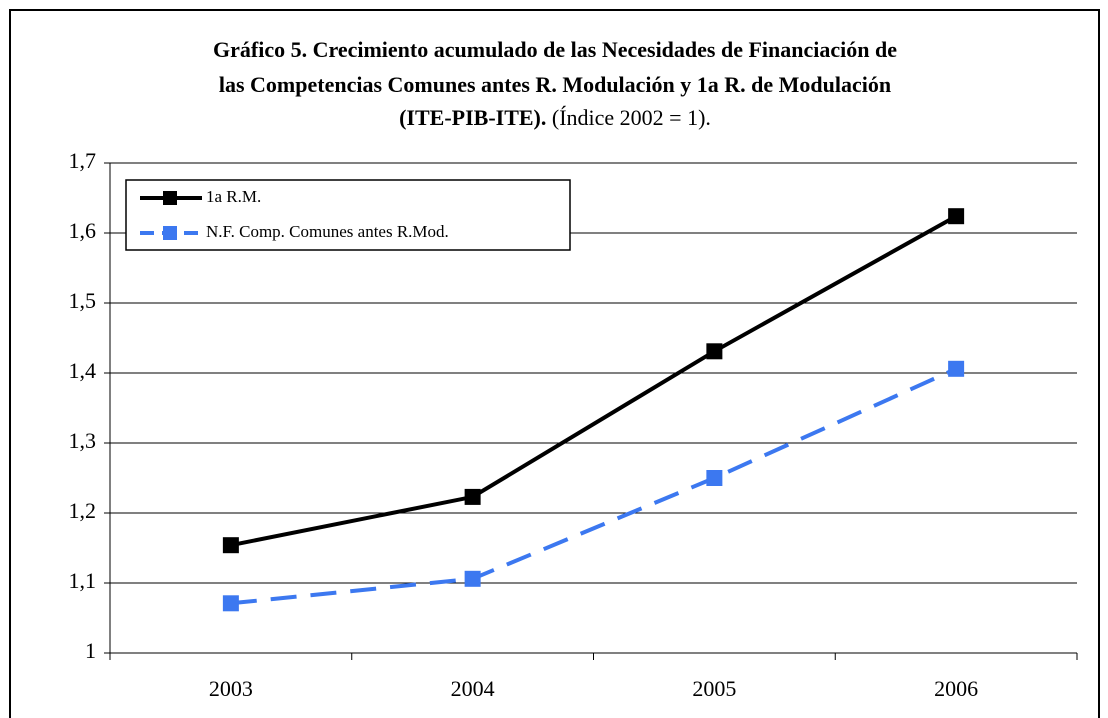 This screenshot has height=718, width=1108. Describe the element at coordinates (83, 440) in the screenshot. I see `y-tick-label: 1,3` at that location.